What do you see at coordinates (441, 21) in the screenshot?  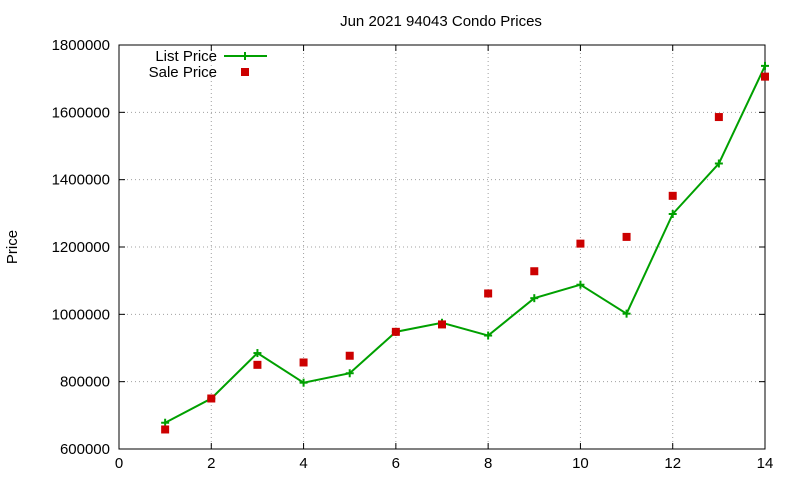 I see `chart-title: Jun 2021 94043 Condo Prices` at bounding box center [441, 21].